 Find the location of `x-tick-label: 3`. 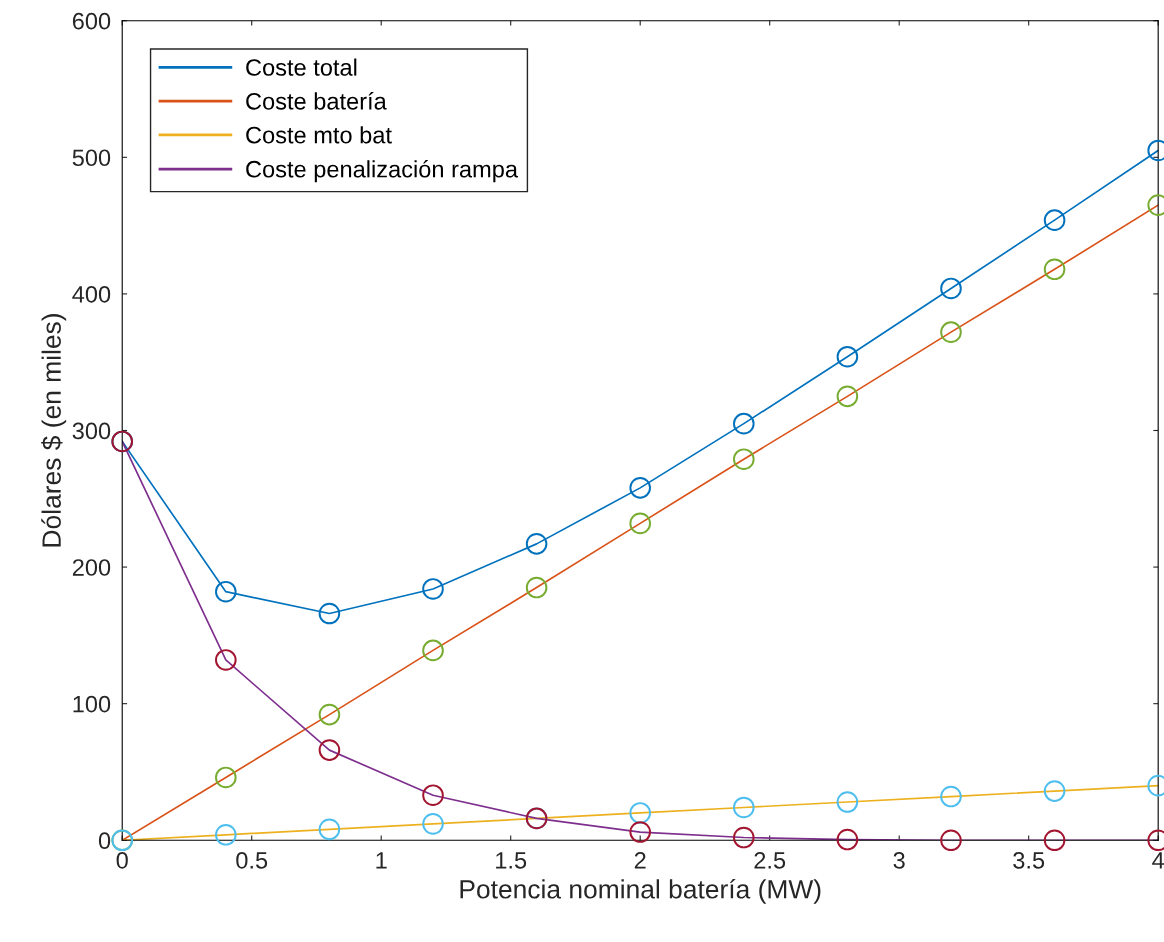

x-tick-label: 3 is located at coordinates (899, 860).